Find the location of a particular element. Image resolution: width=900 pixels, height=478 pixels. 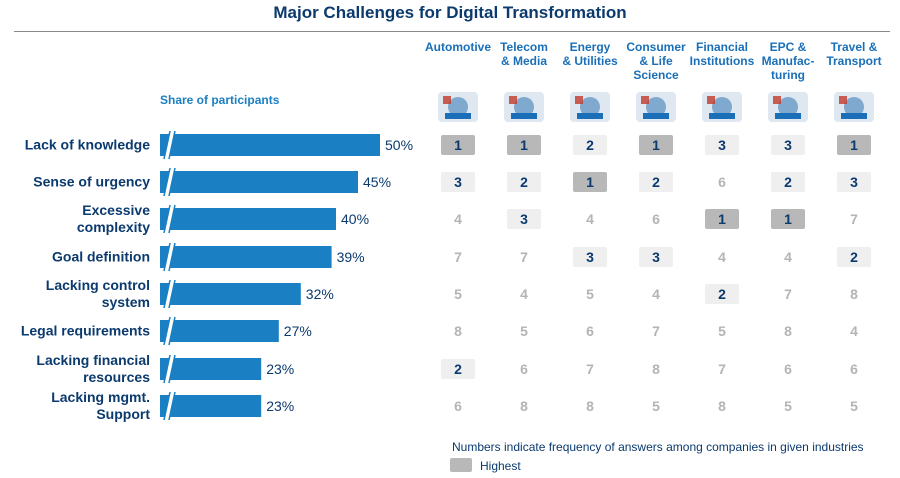

category-label: Lacking financial resources is located at coordinates (93, 368).